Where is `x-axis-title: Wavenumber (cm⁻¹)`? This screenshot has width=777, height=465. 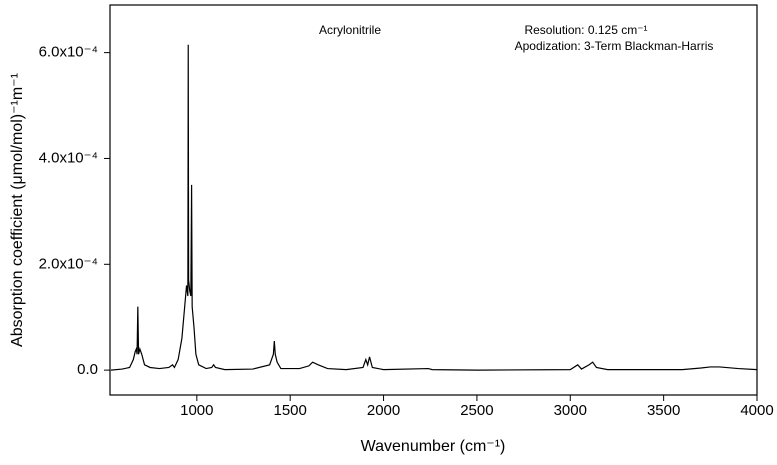
x-axis-title: Wavenumber (cm⁻¹) is located at coordinates (433, 446).